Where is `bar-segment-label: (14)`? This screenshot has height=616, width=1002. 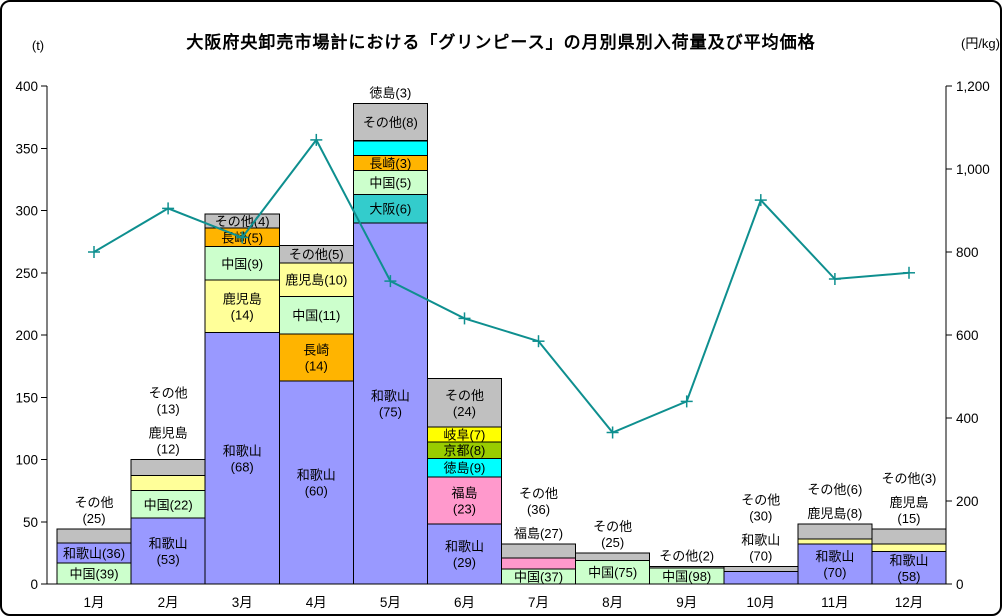 bar-segment-label: (14) is located at coordinates (242, 314).